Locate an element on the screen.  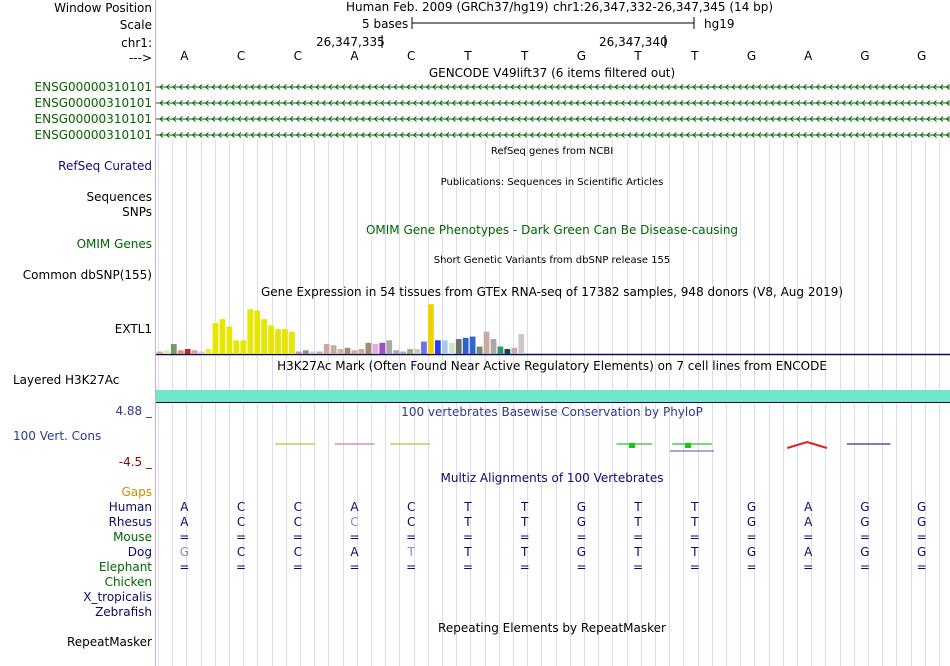
gtex-gene-label: EXTL1 is located at coordinates (133, 329).